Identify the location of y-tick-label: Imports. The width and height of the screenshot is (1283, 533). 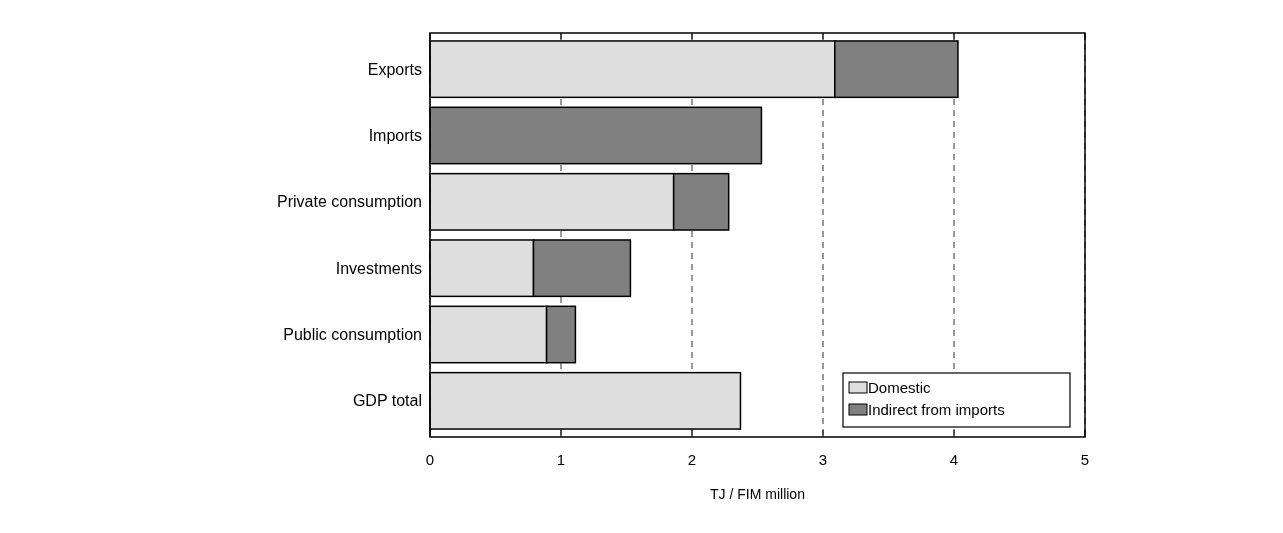
(395, 136).